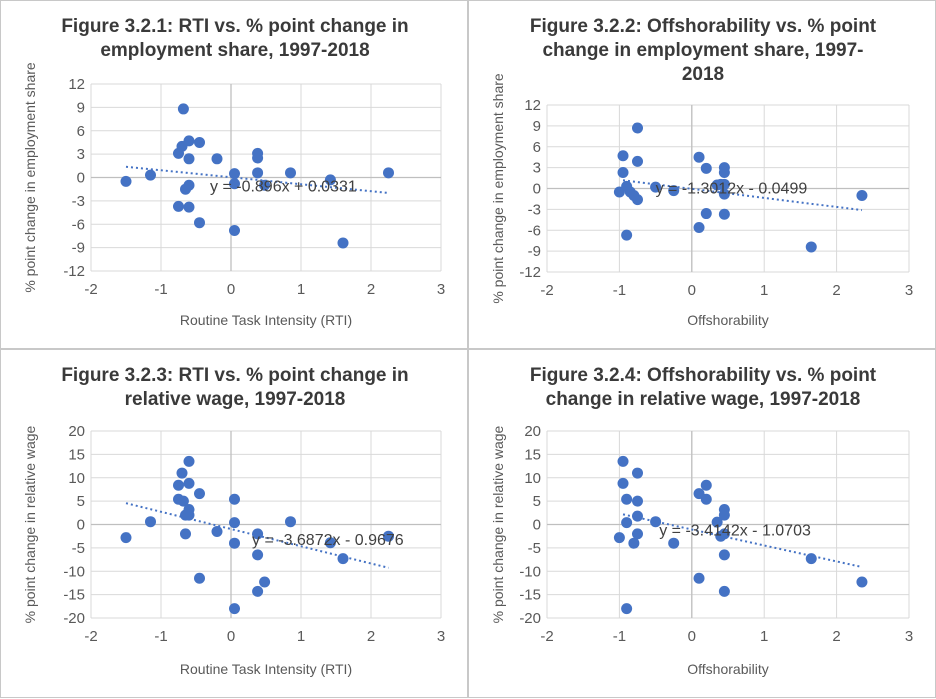  What do you see at coordinates (234, 50) in the screenshot?
I see `chart-title-line: employment share, 1997-2018` at bounding box center [234, 50].